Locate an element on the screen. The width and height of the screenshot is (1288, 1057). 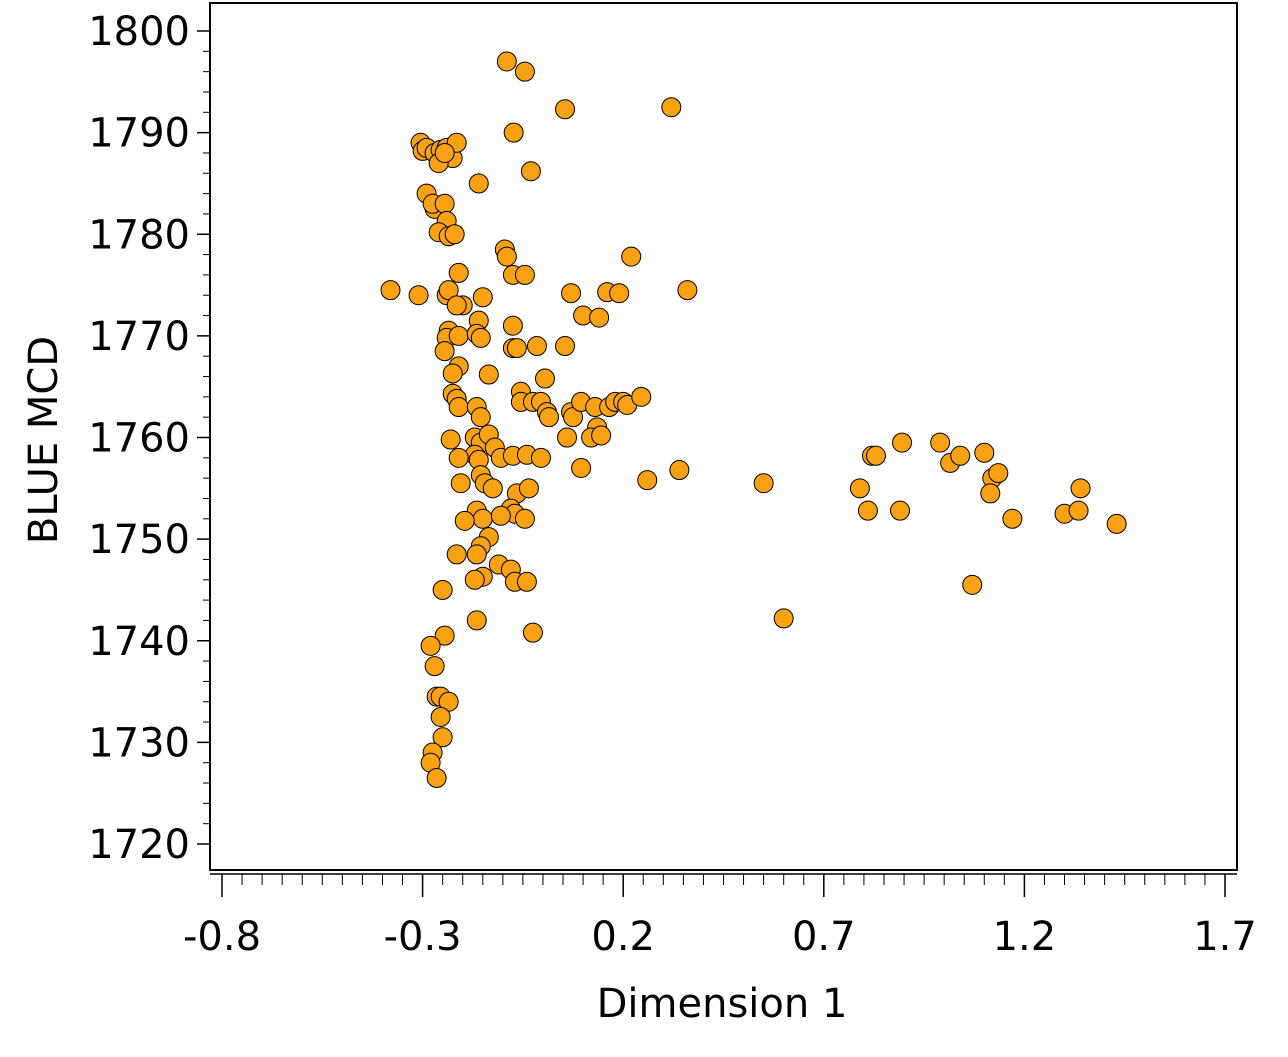
y-axis-ticks: 1720 1730 1740 1750 1760 1770 1780 1790 1800 is located at coordinates (149, 438).